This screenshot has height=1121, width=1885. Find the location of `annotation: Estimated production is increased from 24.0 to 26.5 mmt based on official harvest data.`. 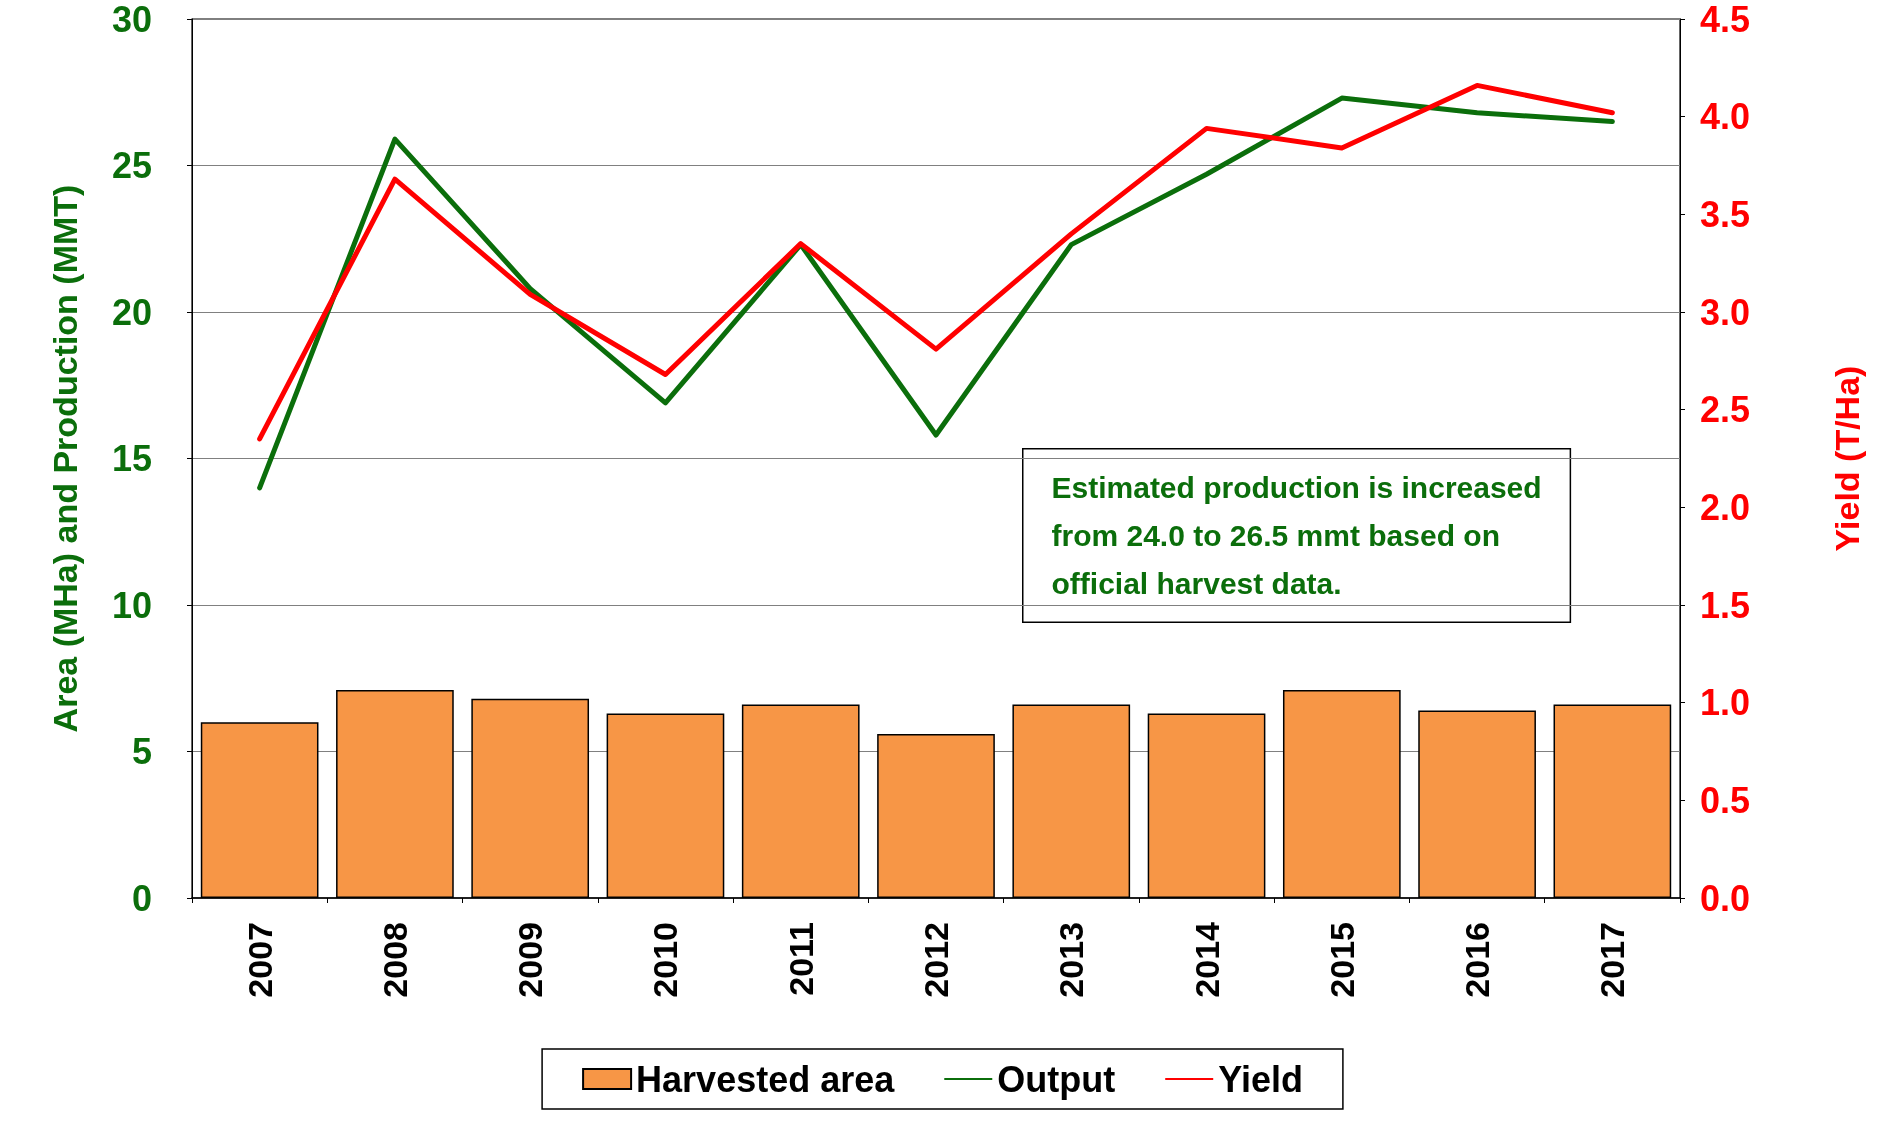

annotation: Estimated production is increased from 24.0 to 26.5 mmt based on official harvest data. is located at coordinates (1296, 535).